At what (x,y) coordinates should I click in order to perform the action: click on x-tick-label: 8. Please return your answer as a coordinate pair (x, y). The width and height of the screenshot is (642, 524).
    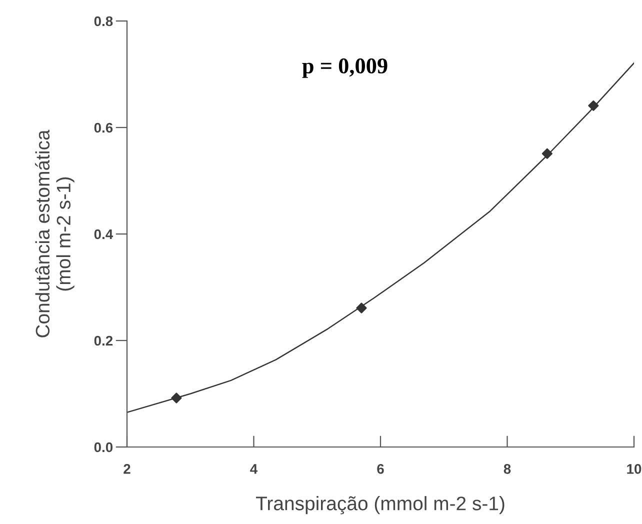
    Looking at the image, I should click on (507, 469).